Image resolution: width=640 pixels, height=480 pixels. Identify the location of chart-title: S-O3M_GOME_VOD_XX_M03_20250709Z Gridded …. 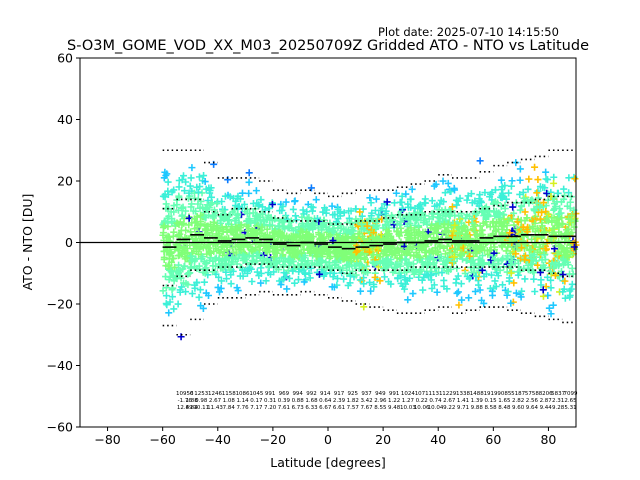
(328, 46).